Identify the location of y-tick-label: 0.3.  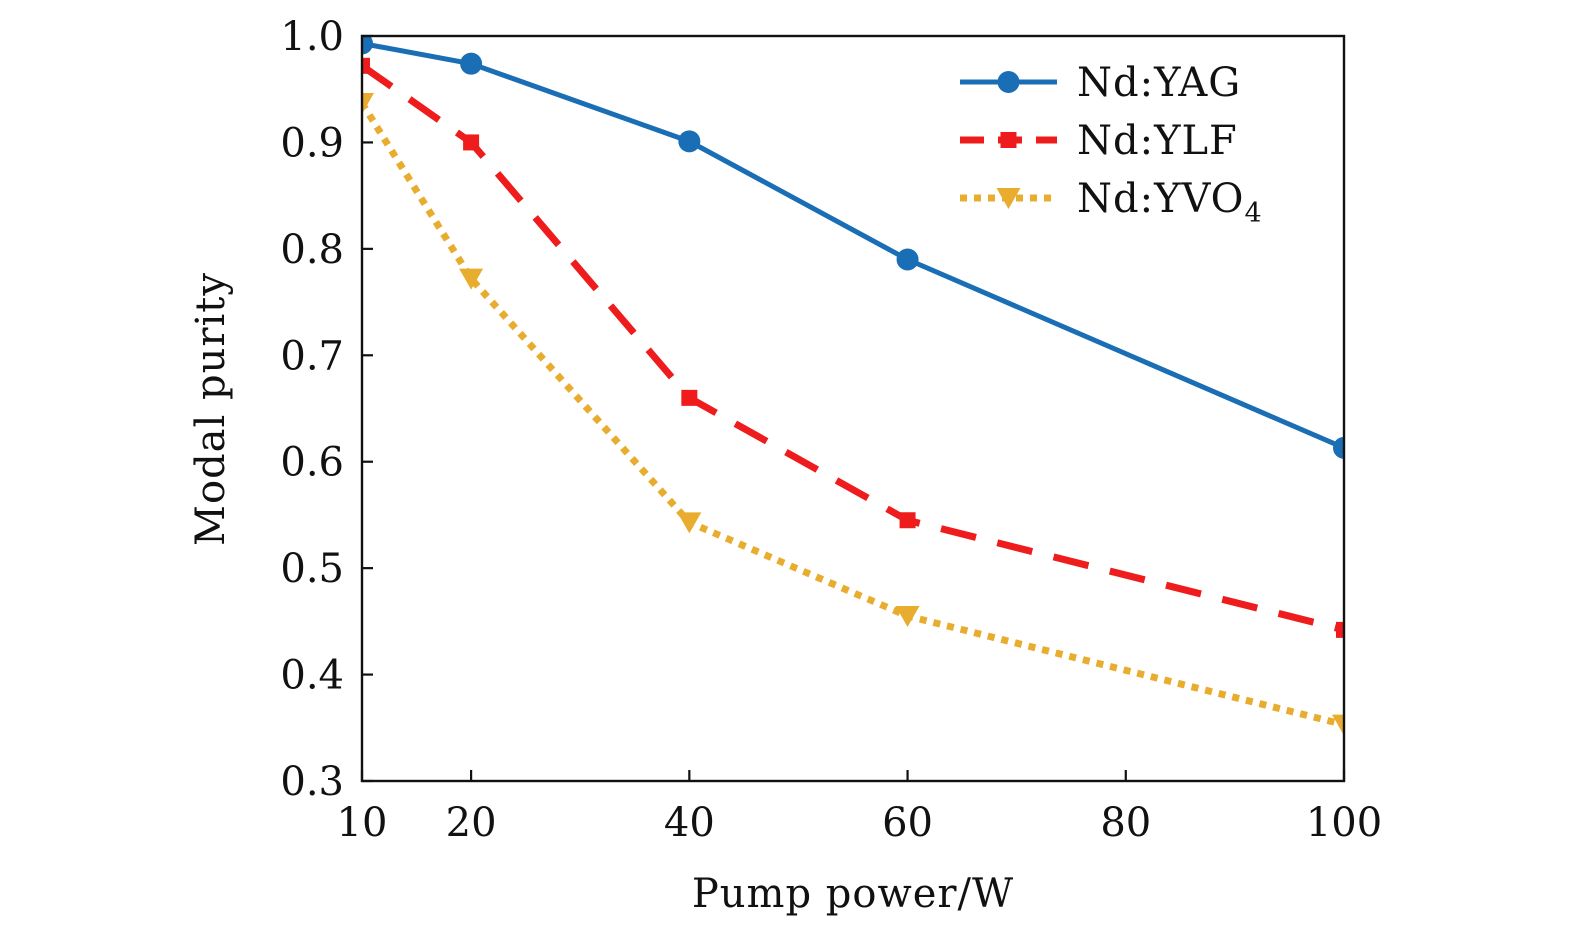
(312, 782).